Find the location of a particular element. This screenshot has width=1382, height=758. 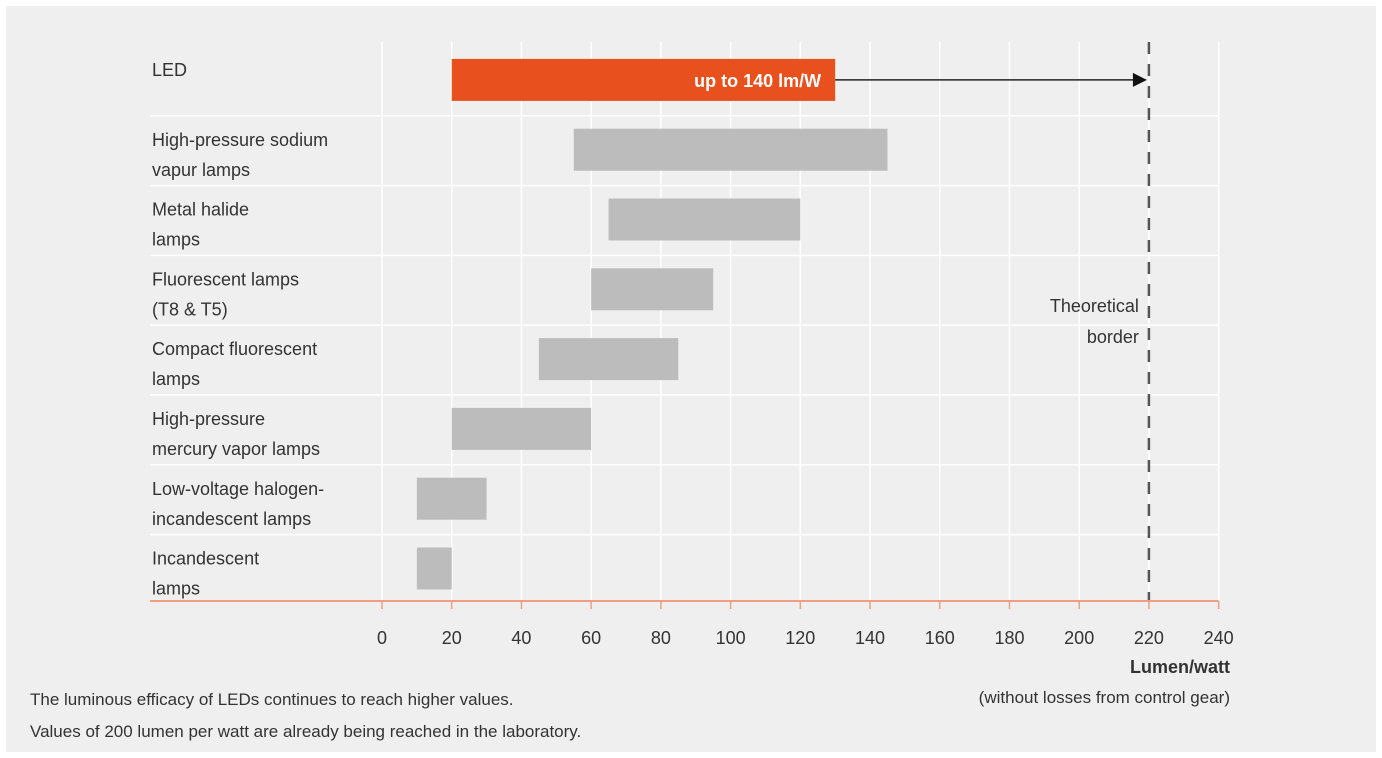

bar-led-label: up to 140 lm/W is located at coordinates (757, 81).